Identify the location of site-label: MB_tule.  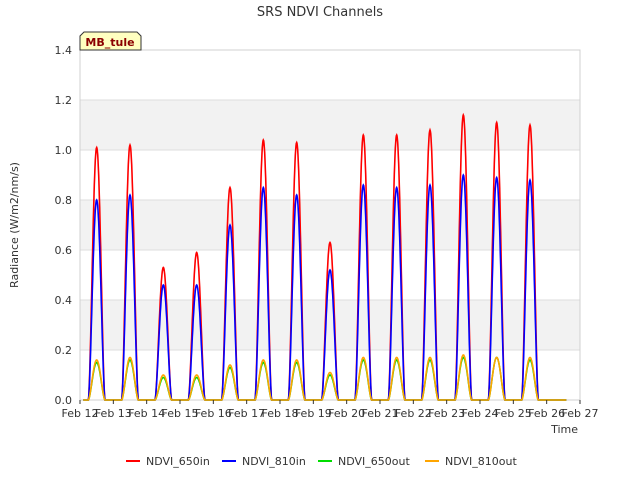
(109, 42).